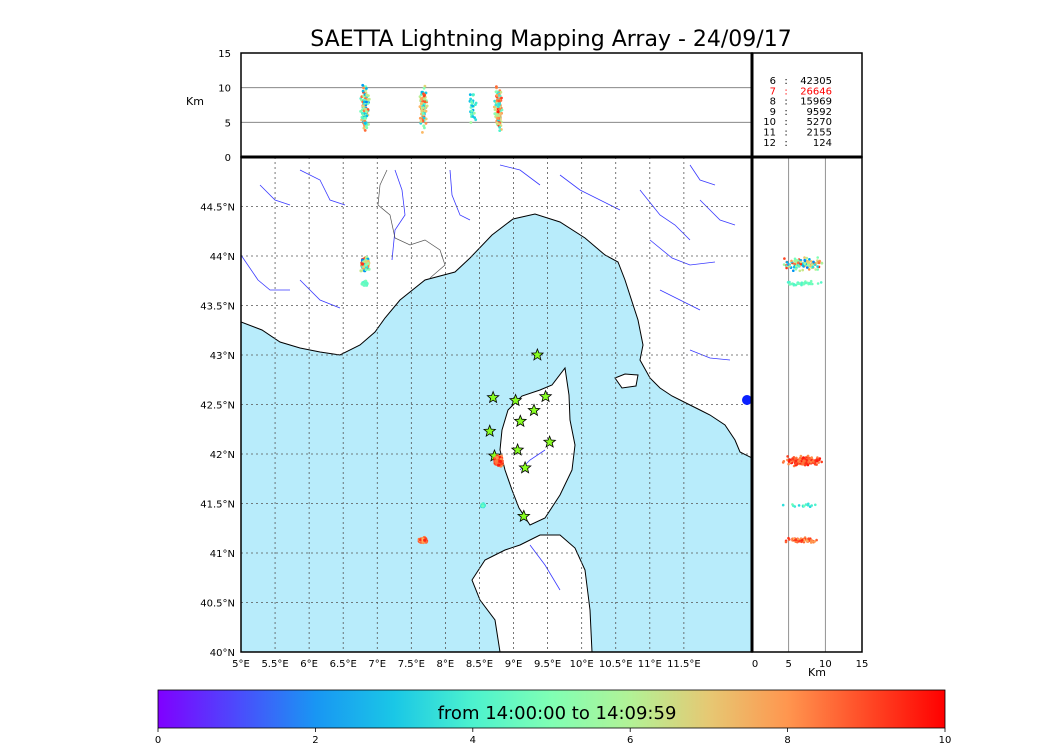 The height and width of the screenshot is (750, 1050). Describe the element at coordinates (309, 664) in the screenshot. I see `map-x-tick-label: 6°E` at that location.